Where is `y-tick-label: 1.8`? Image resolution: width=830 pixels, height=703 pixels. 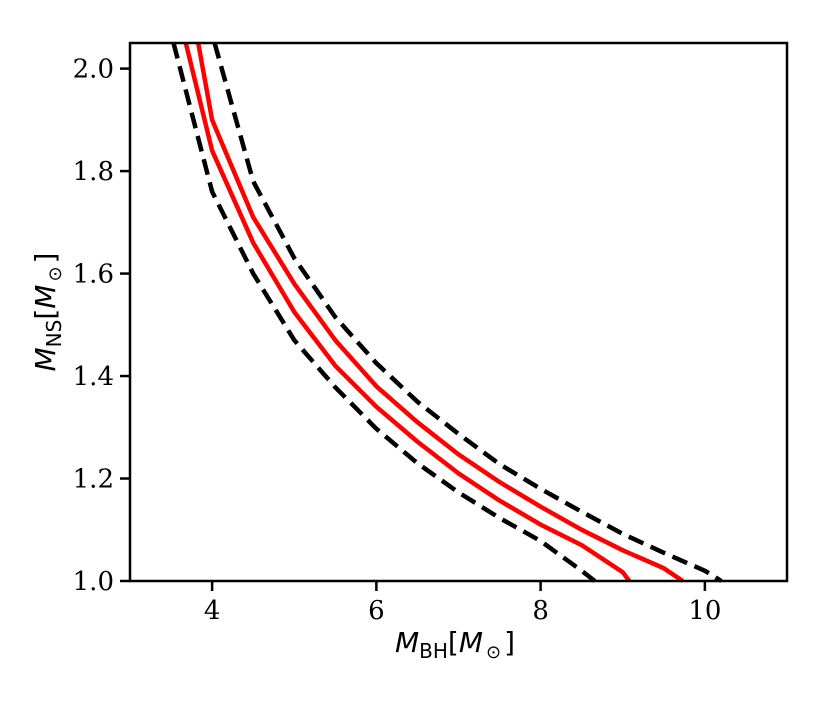 y-tick-label: 1.8 is located at coordinates (93, 172).